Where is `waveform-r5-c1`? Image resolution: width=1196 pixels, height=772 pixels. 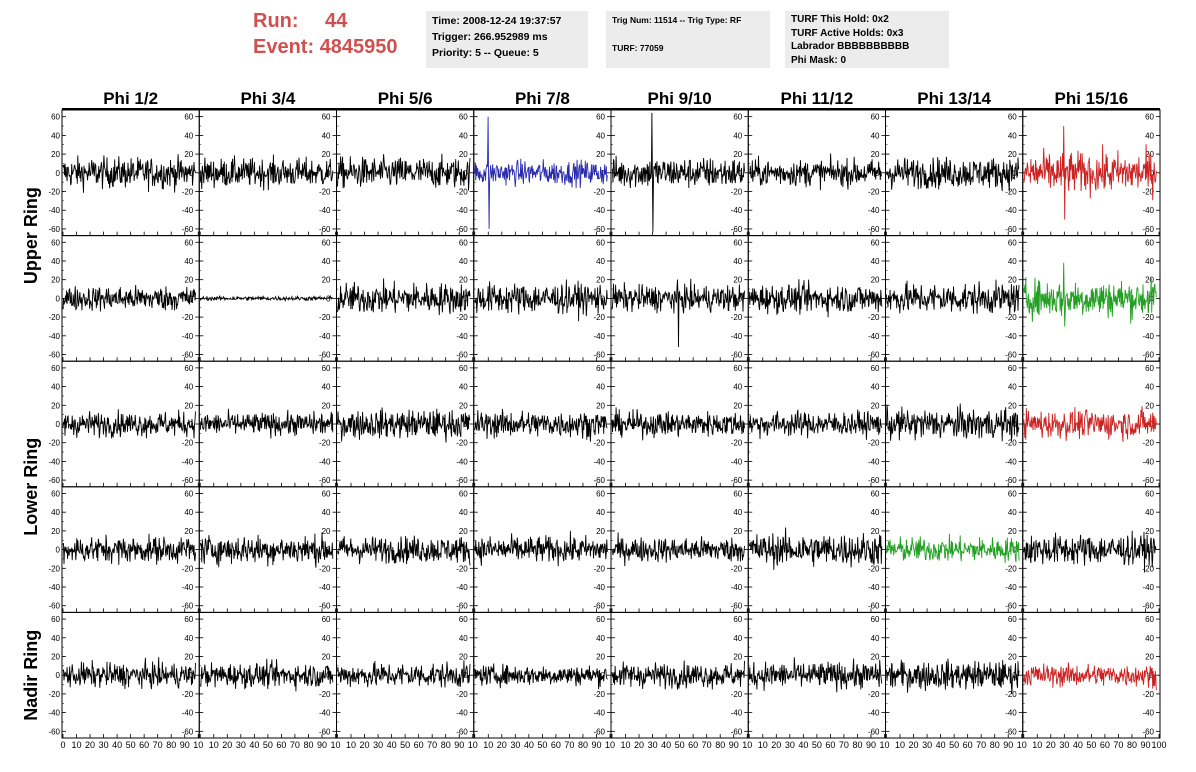 waveform-r5-c1 is located at coordinates (129, 673).